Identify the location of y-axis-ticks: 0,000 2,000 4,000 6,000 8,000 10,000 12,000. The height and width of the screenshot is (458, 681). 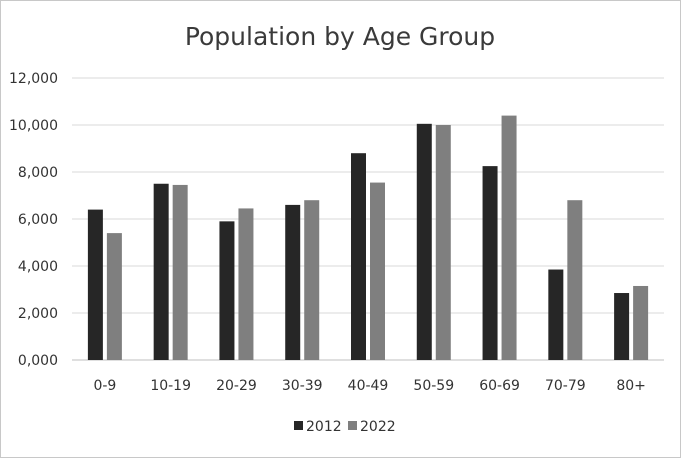
(33, 220).